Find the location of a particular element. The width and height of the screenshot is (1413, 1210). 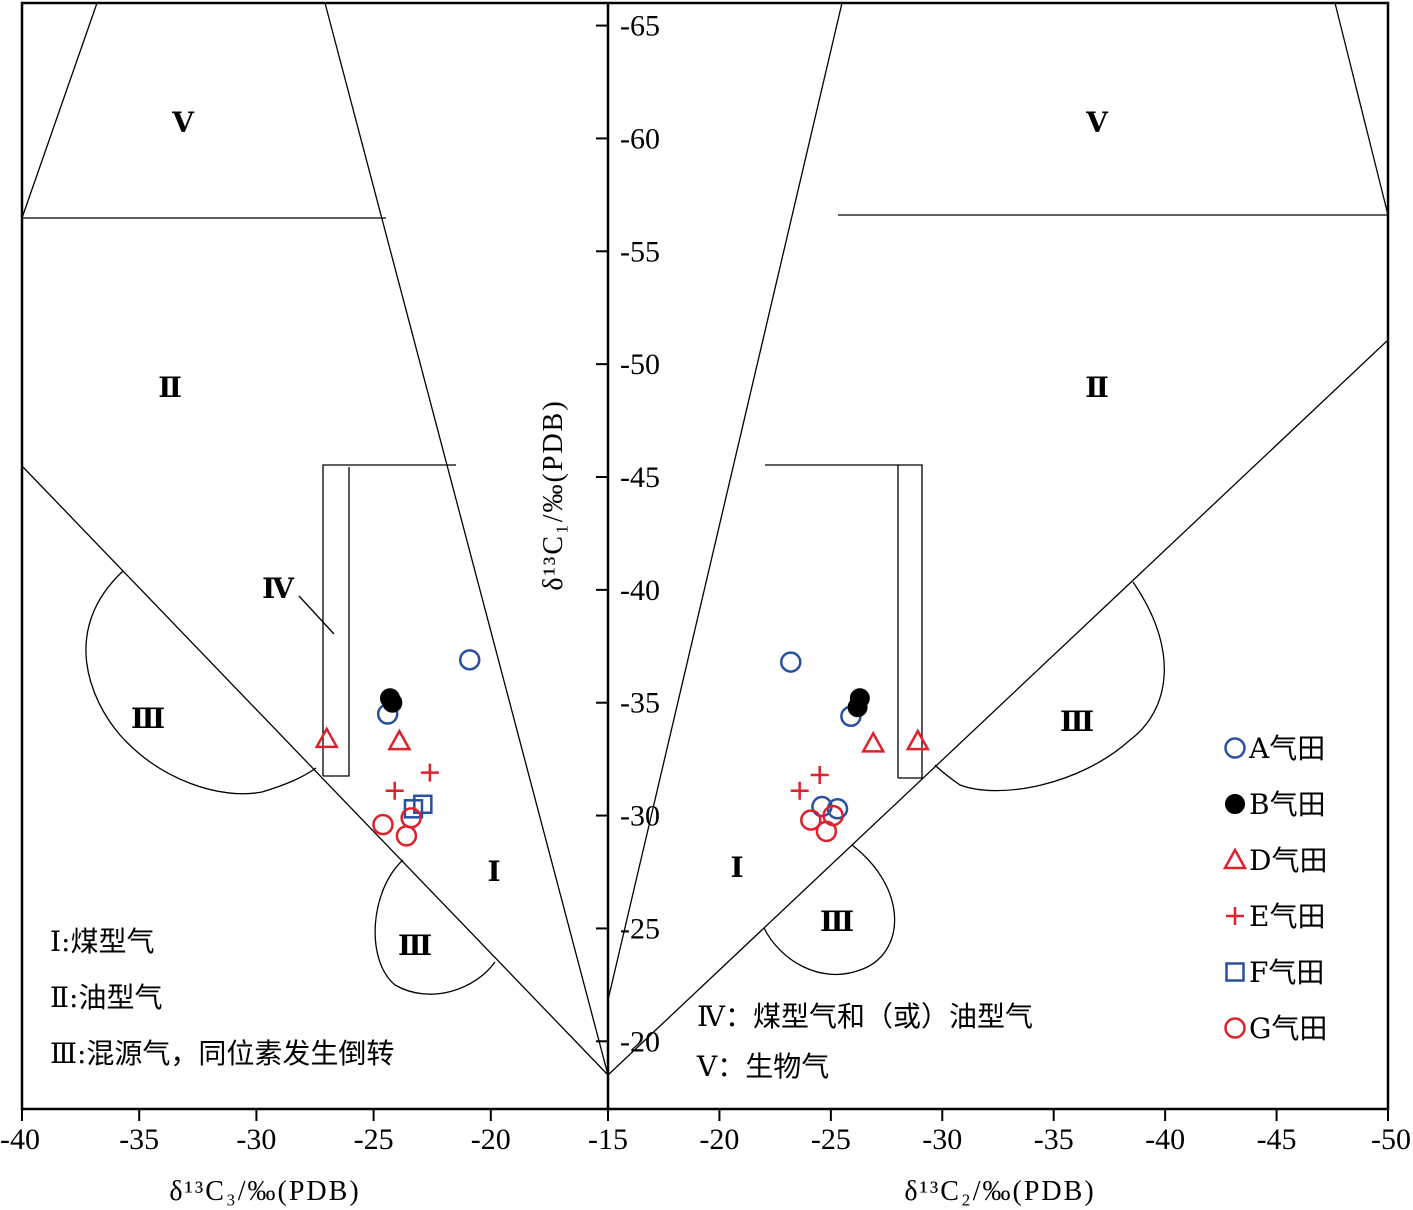

x-tick-label-left-3: -25 is located at coordinates (374, 1139).